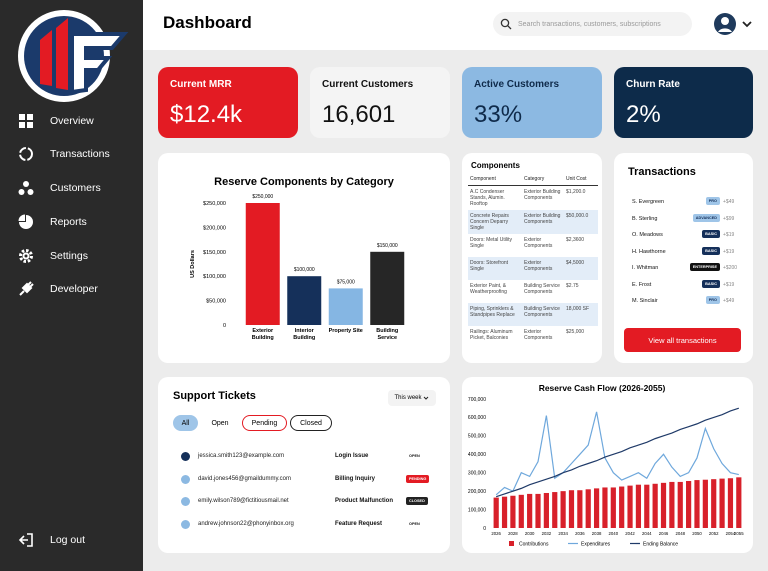 The image size is (768, 571). I want to click on table-header-row: Component Category Unit Cost, so click(533, 179).